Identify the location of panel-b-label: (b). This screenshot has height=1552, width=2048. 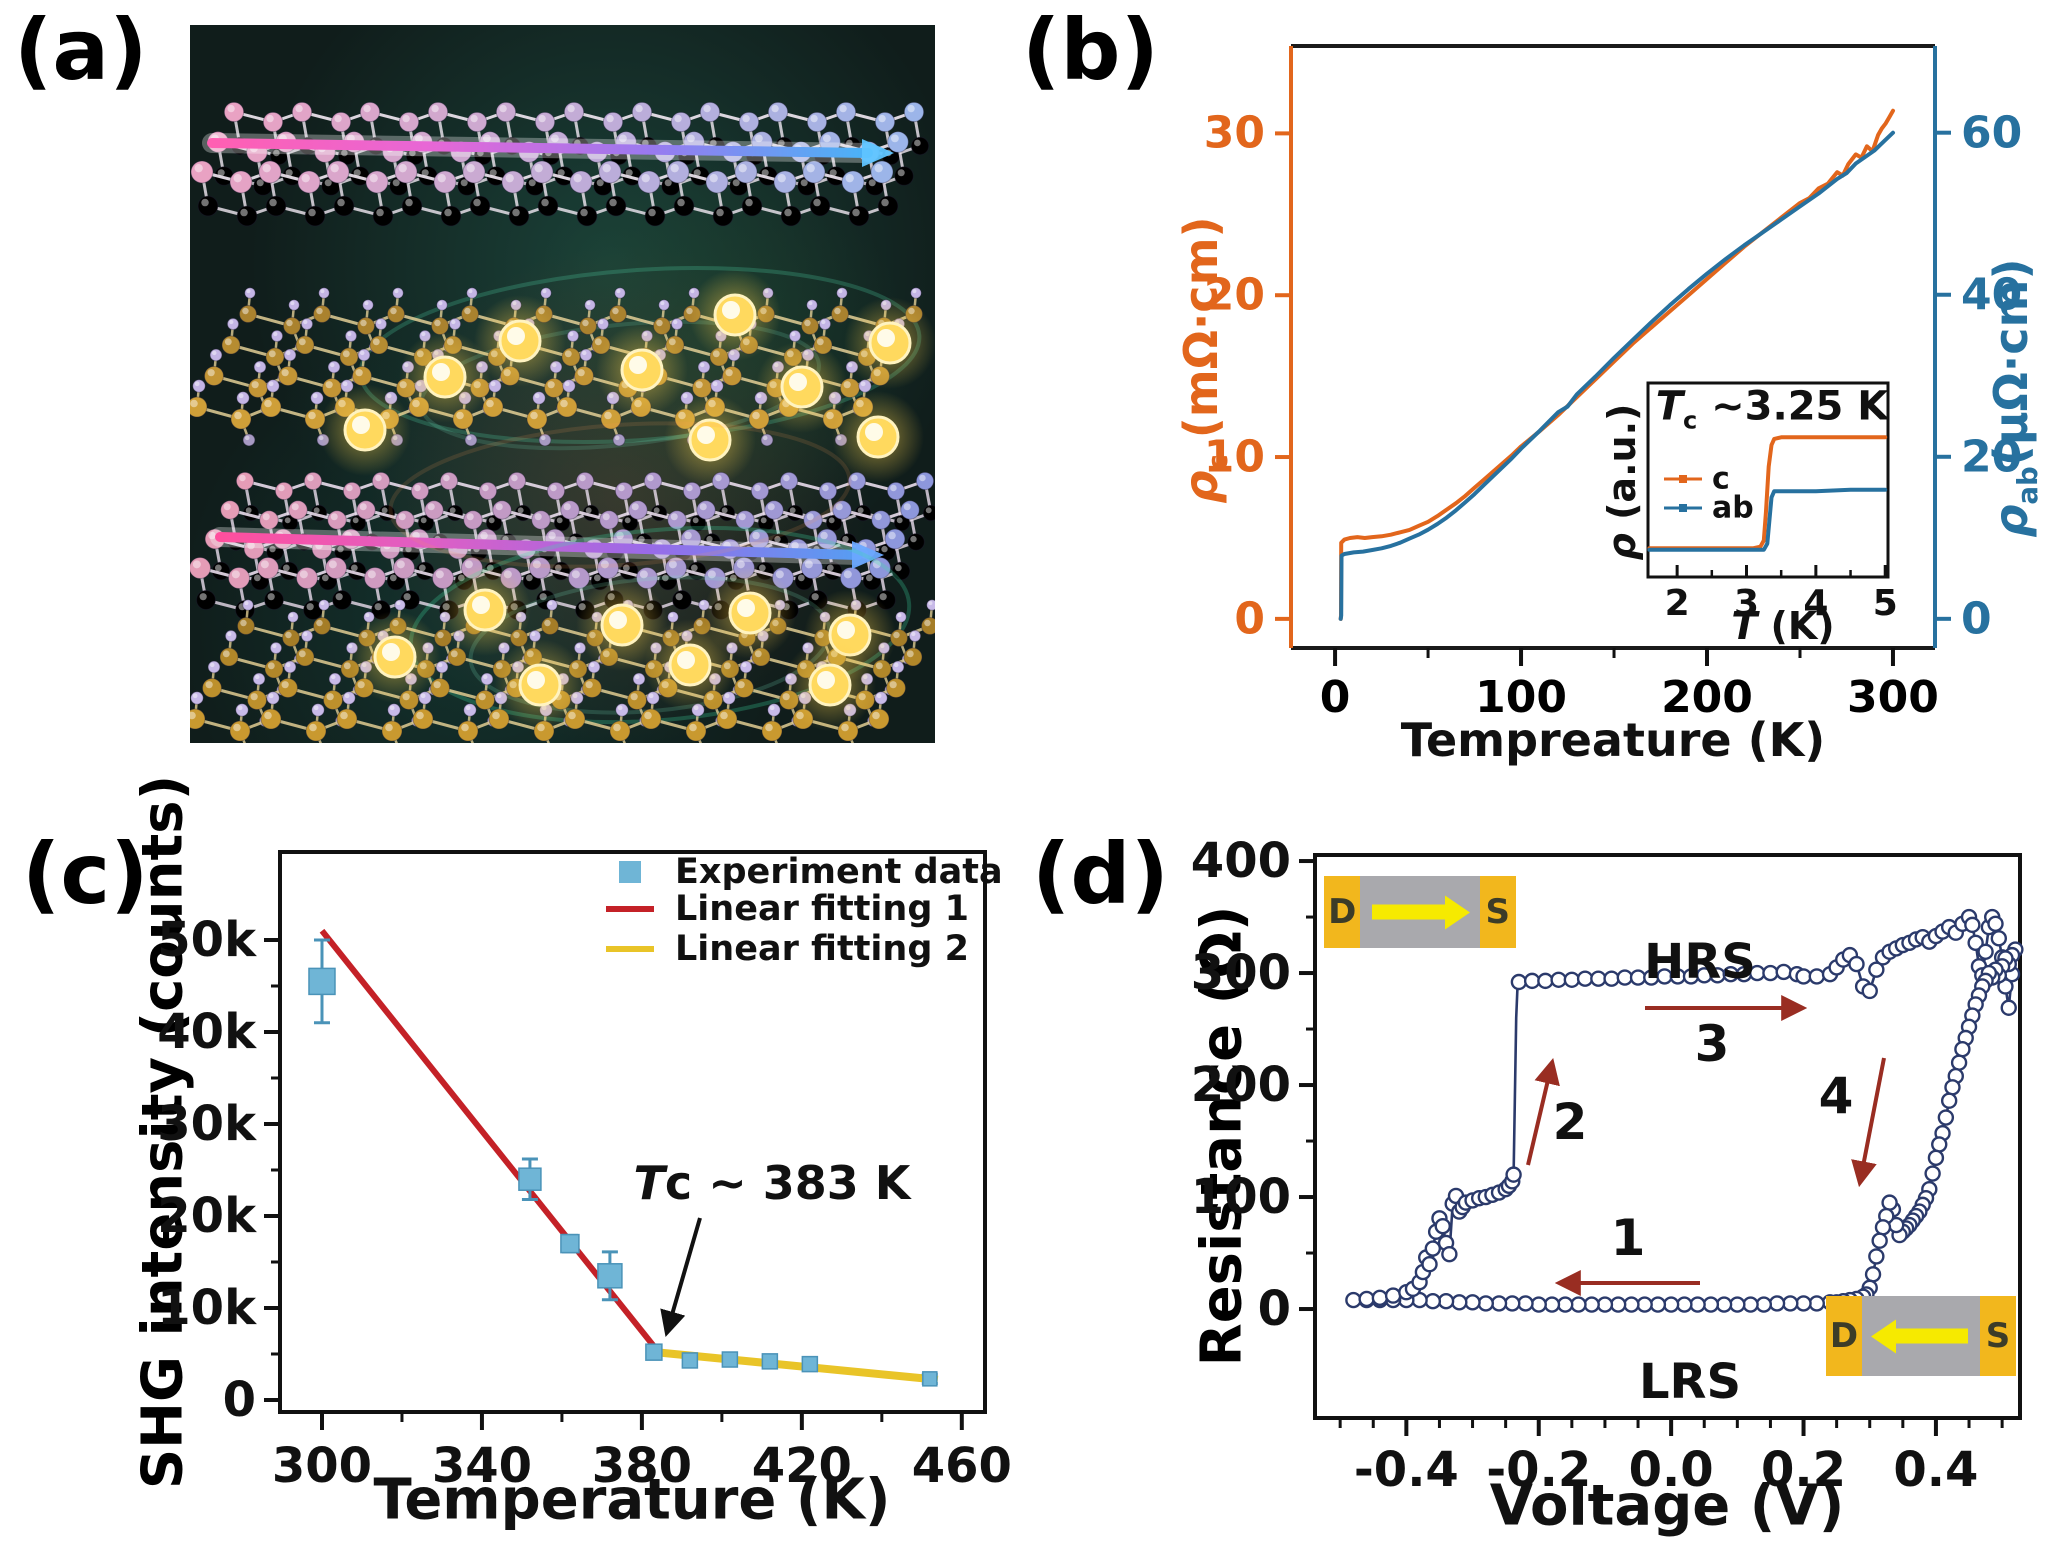
(1090, 50).